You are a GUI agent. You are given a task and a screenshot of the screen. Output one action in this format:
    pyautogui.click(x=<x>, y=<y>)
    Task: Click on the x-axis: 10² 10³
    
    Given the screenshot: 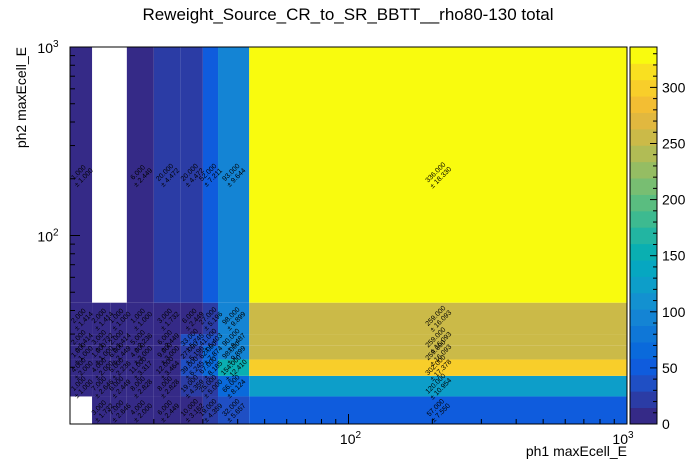 What is the action you would take?
    pyautogui.click(x=351, y=430)
    